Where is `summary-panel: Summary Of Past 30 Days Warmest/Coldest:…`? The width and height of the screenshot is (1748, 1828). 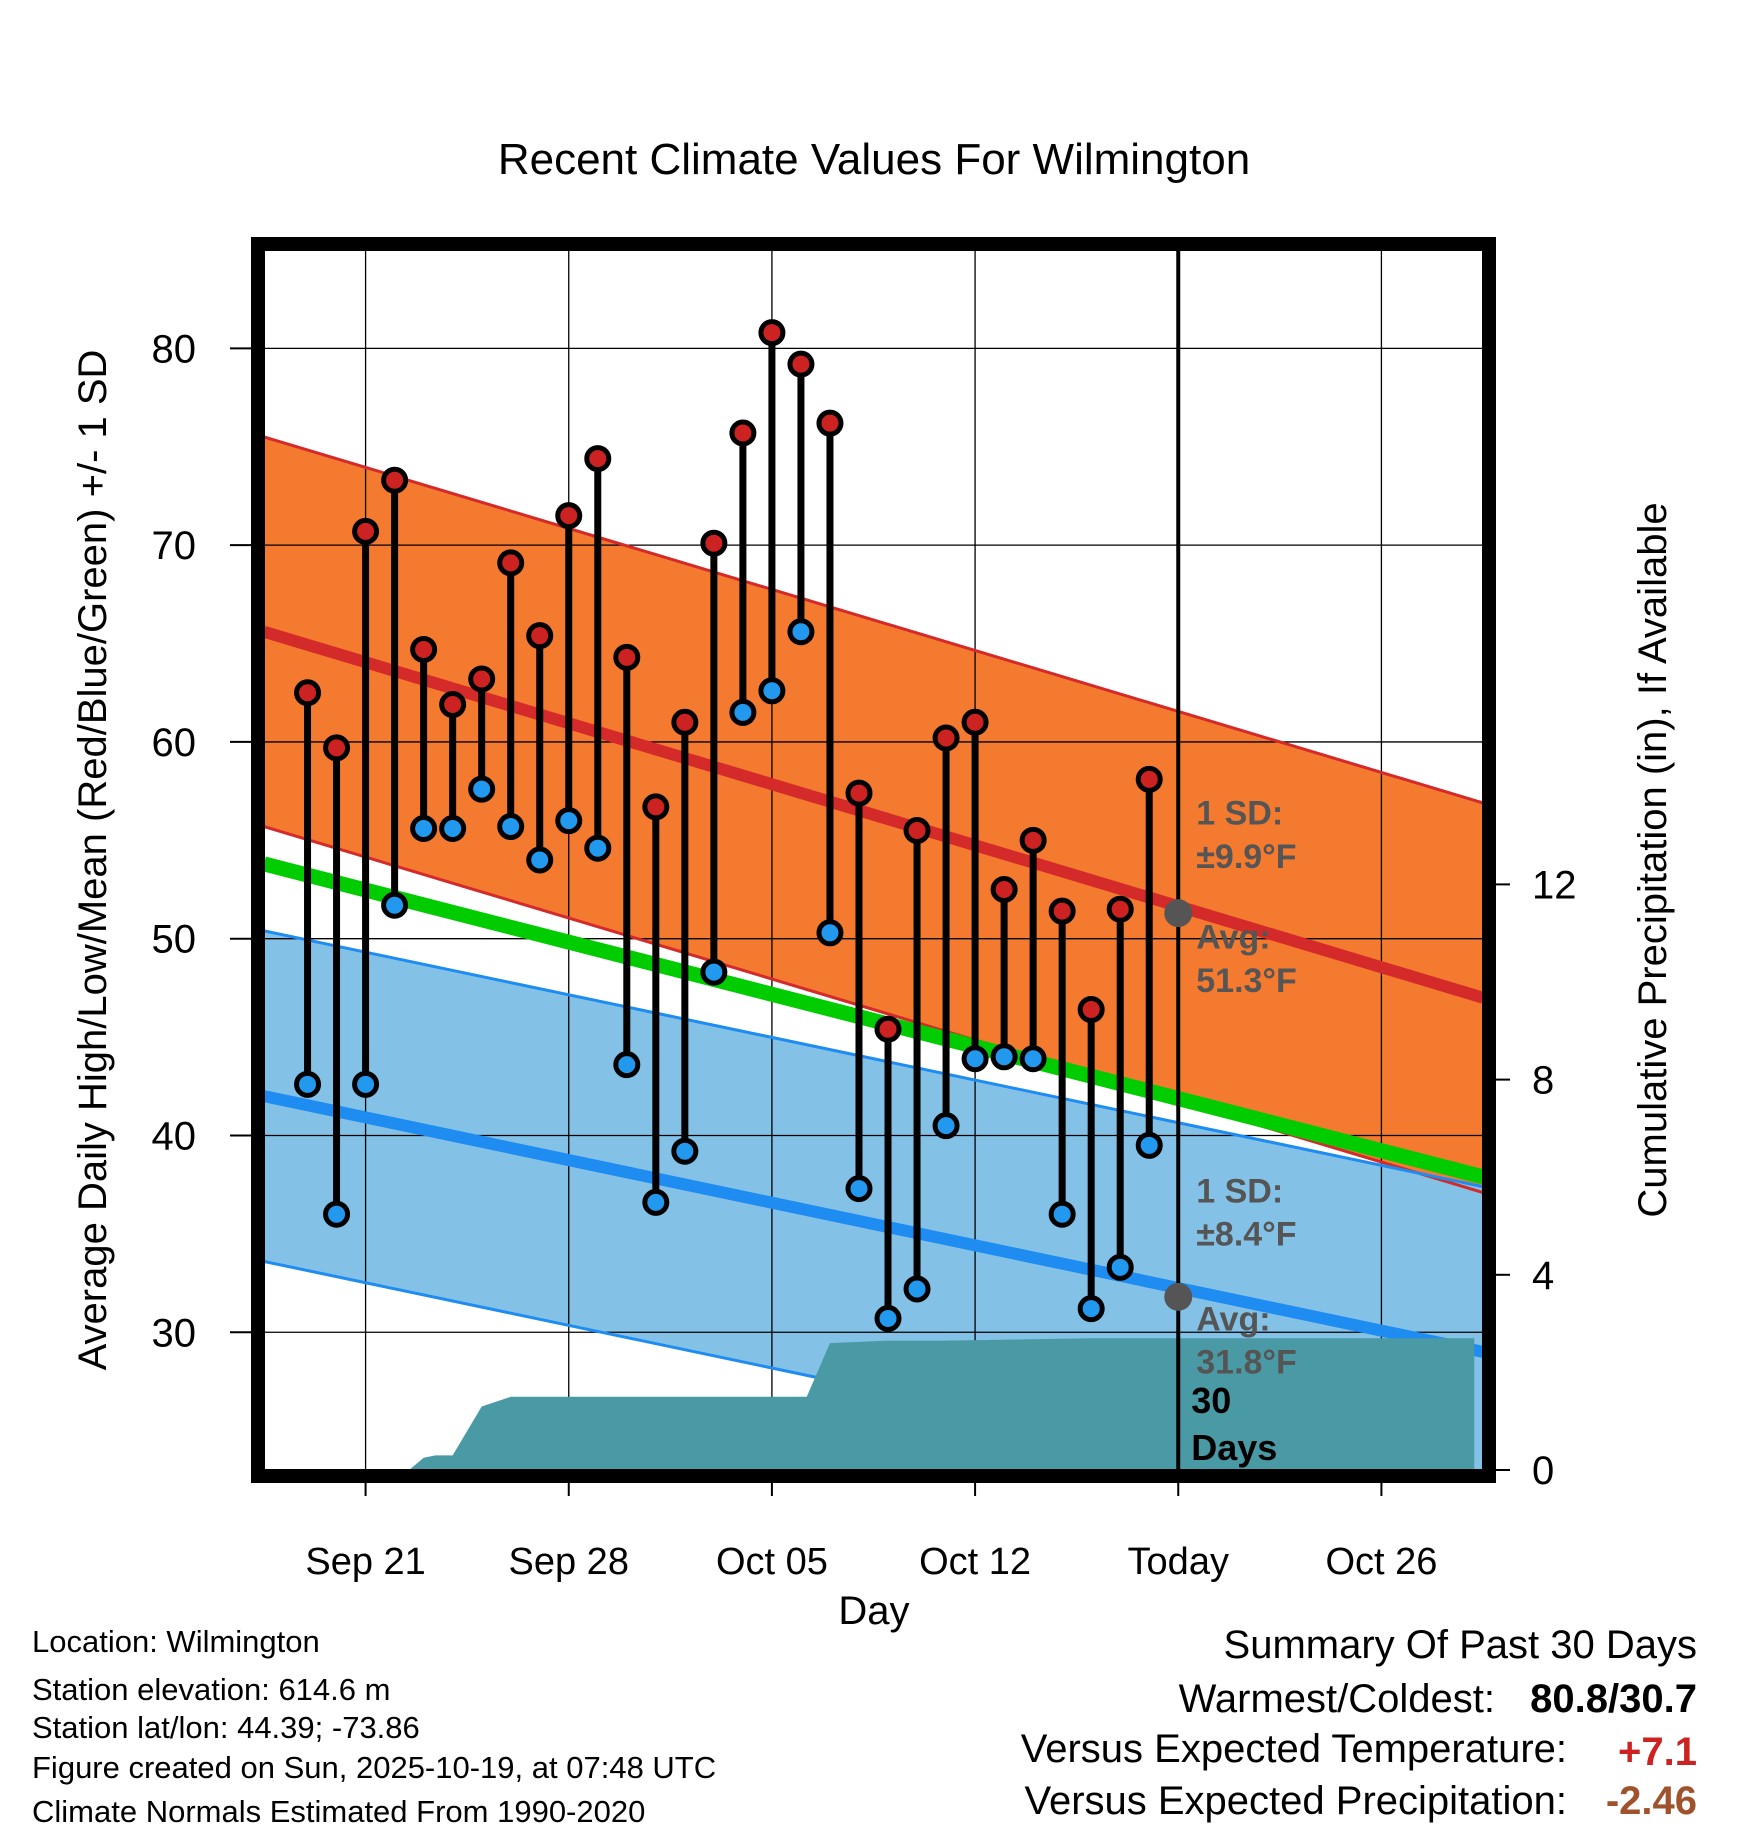
summary-panel: Summary Of Past 30 Days Warmest/Coldest:… is located at coordinates (1359, 1723).